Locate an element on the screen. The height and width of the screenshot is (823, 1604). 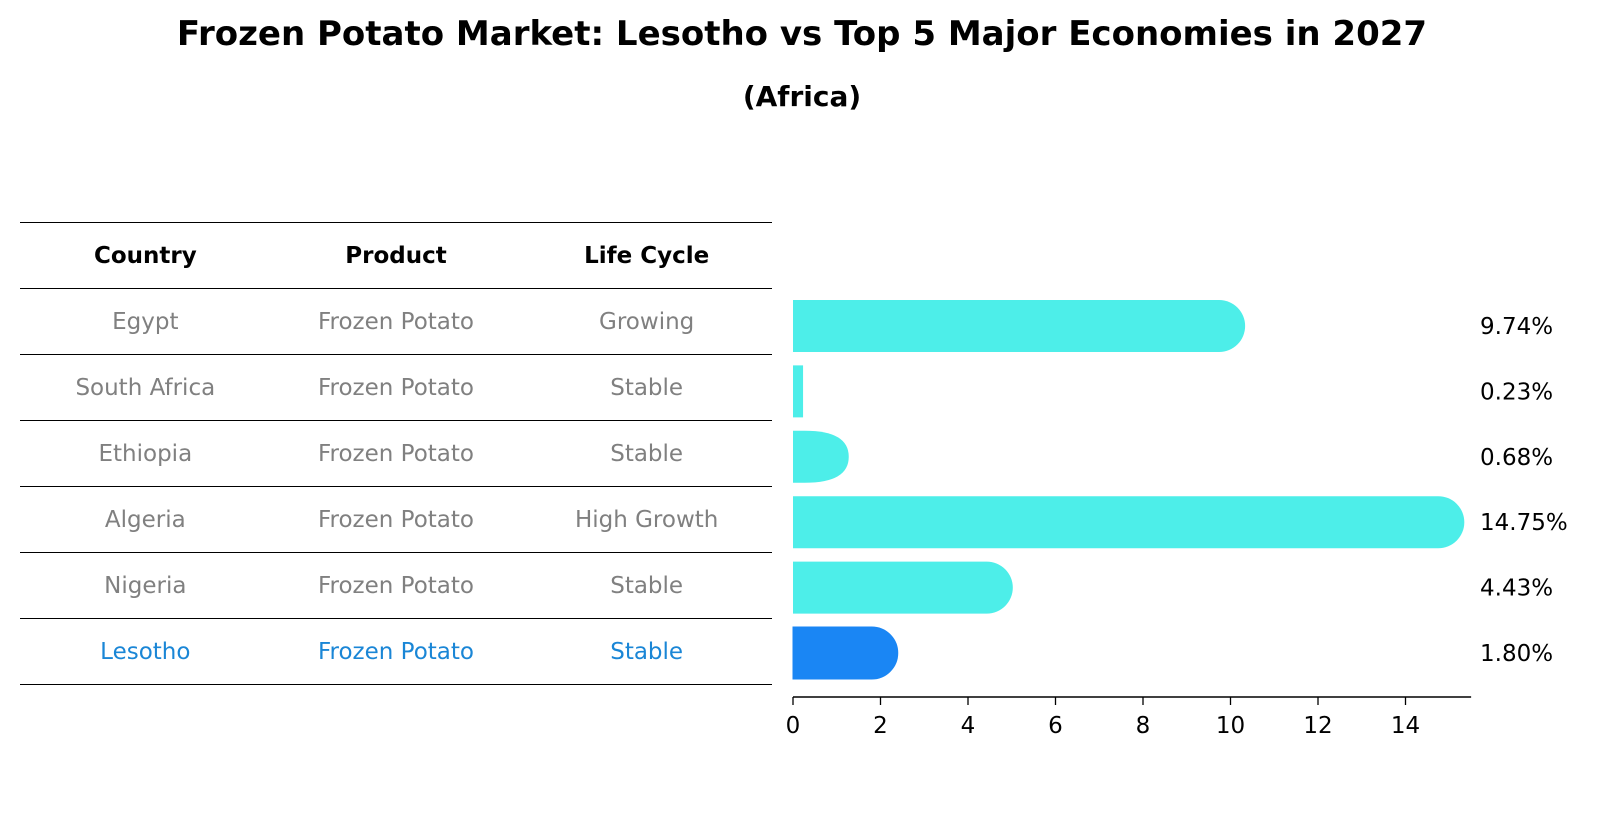
bar-south-africa is located at coordinates (798, 391).